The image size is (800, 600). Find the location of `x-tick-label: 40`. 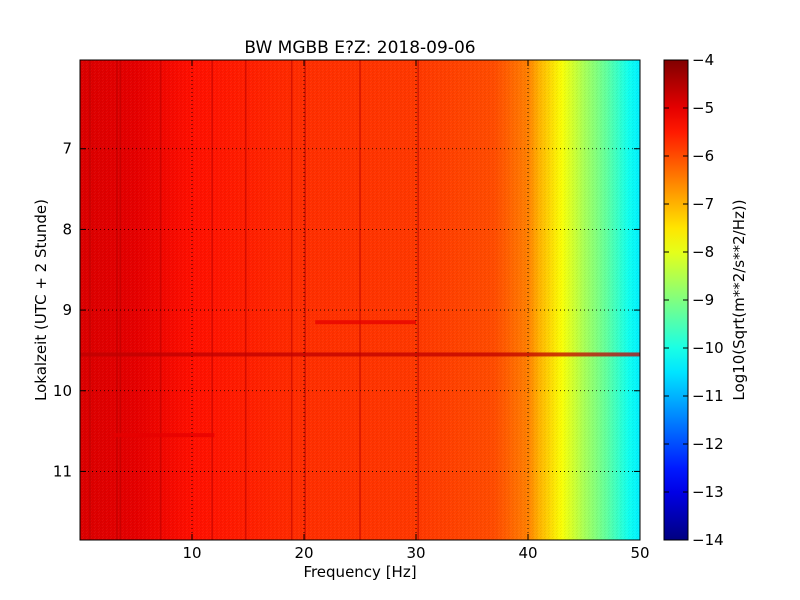

x-tick-label: 40 is located at coordinates (527, 553).